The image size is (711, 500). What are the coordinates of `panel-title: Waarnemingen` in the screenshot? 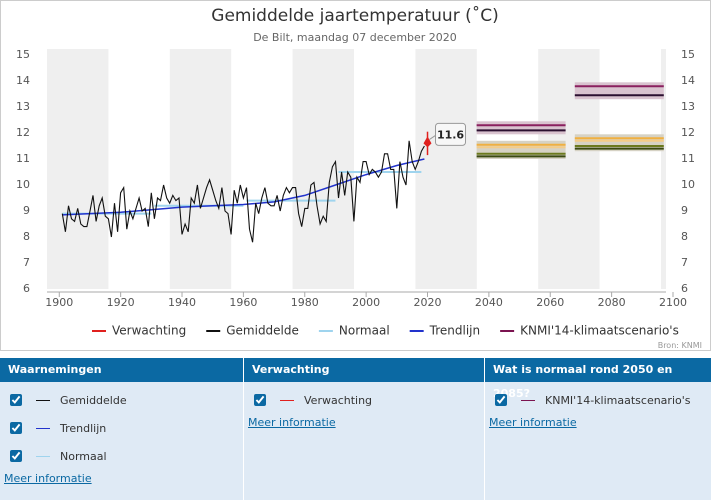 It's located at (121, 370).